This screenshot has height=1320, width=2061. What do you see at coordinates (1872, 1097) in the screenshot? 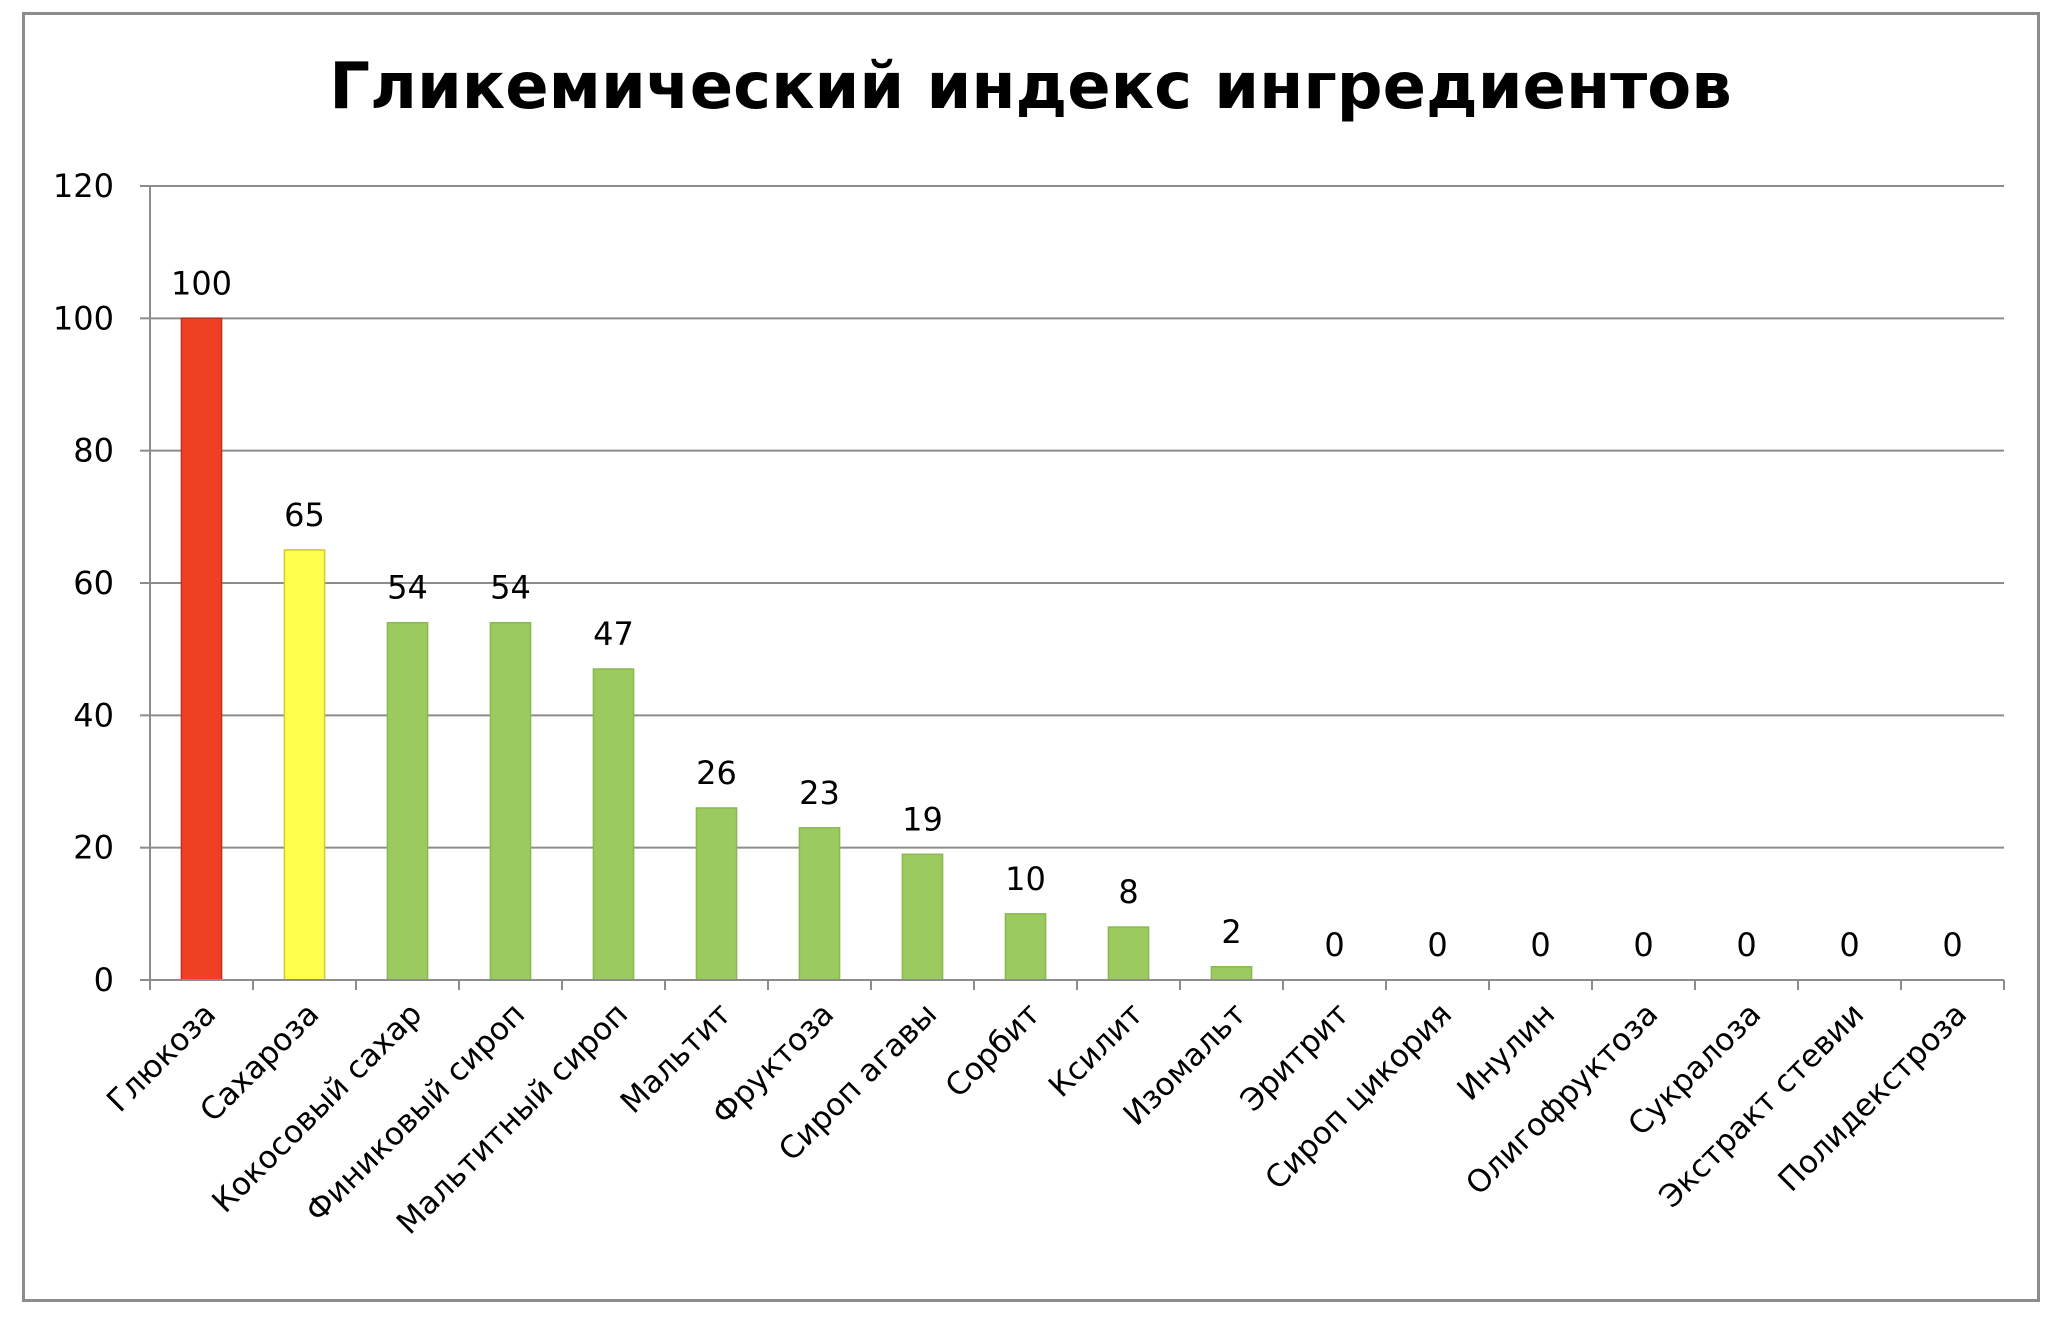
I see `category-label: Полидекстроза` at bounding box center [1872, 1097].